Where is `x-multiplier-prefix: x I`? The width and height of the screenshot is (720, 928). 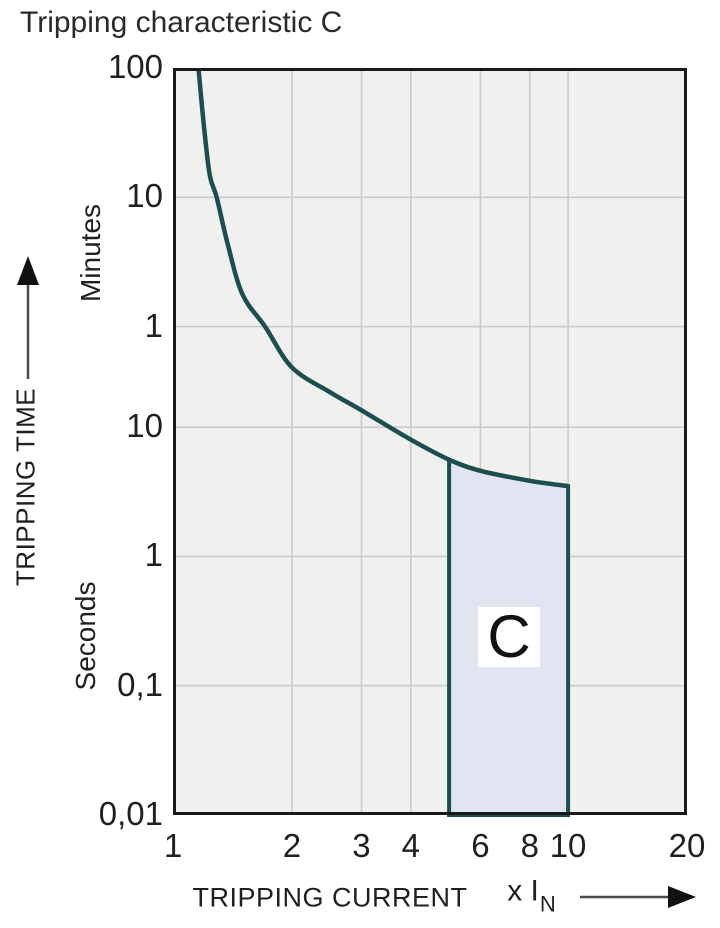 x-multiplier-prefix: x I is located at coordinates (523, 891).